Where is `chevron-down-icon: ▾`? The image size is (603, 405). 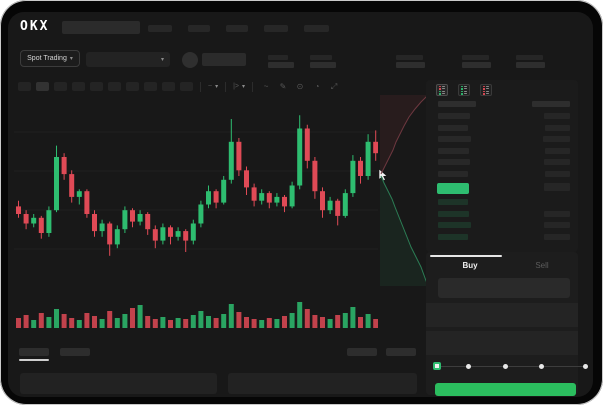
chevron-down-icon: ▾ is located at coordinates (217, 86).